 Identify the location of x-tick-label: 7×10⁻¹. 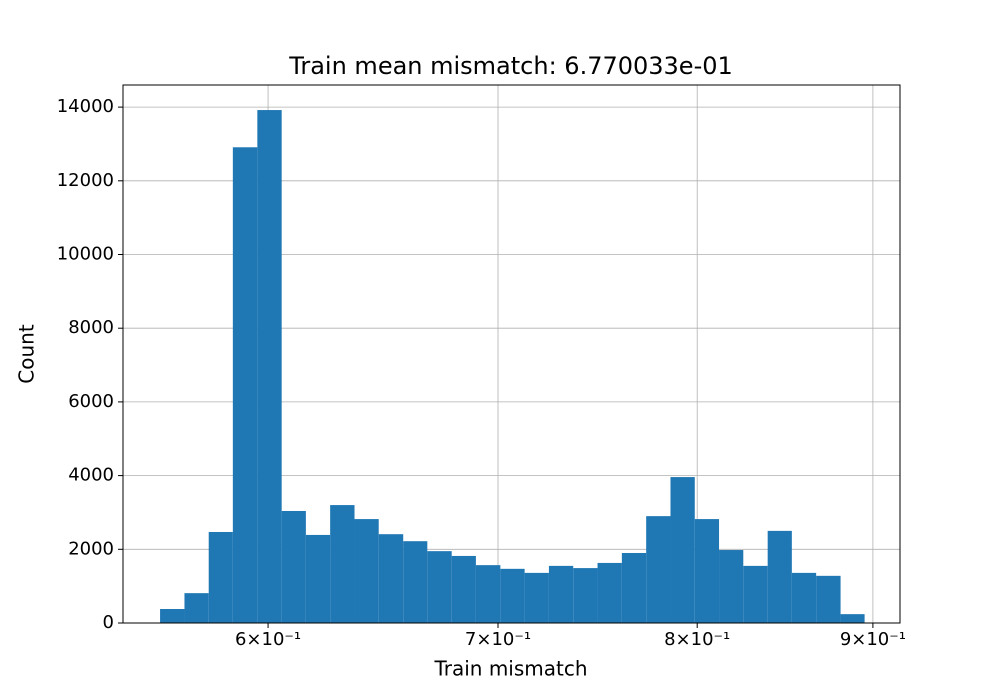
(498, 639).